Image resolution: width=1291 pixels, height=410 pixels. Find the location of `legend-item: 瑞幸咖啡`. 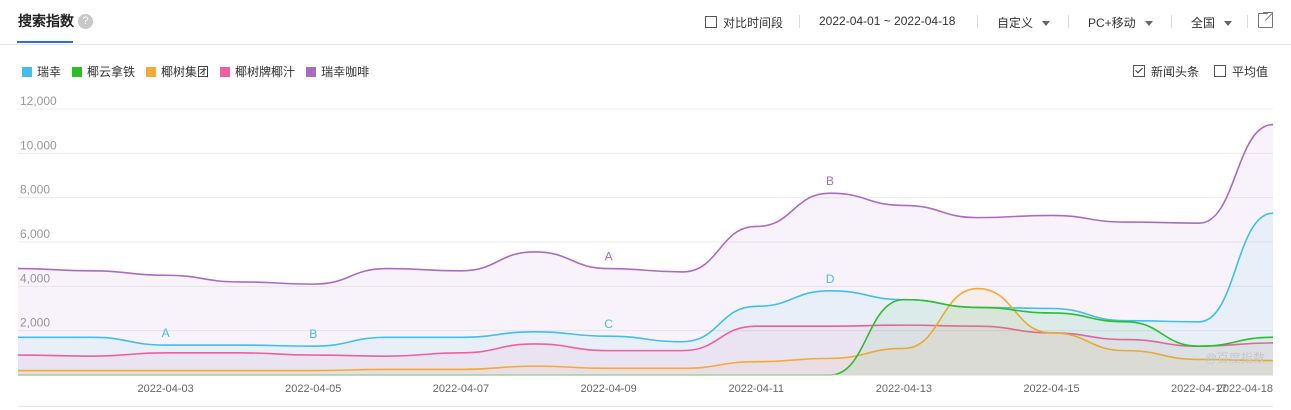

legend-item: 瑞幸咖啡 is located at coordinates (337, 71).